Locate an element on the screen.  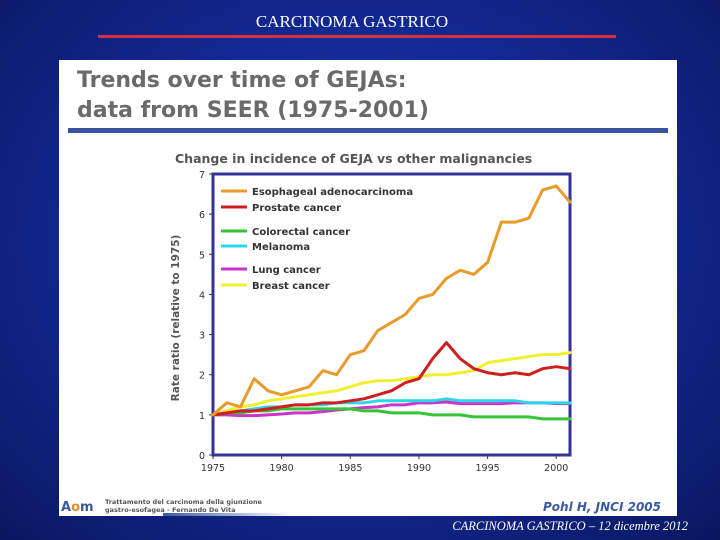
y-tick-label: 7 is located at coordinates (202, 175).